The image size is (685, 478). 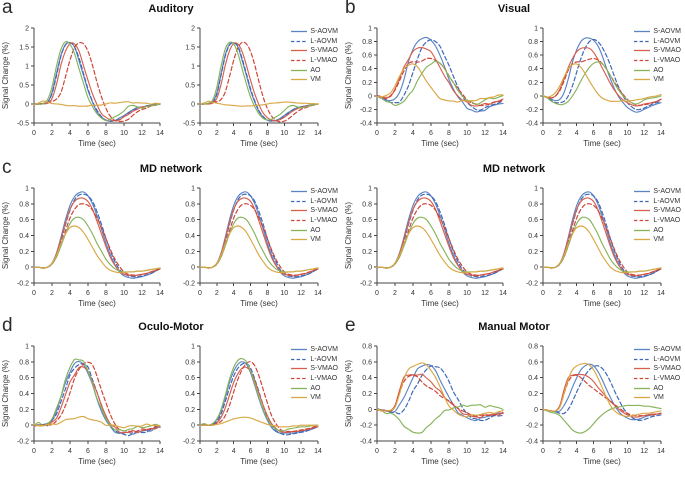 What do you see at coordinates (24, 48) in the screenshot?
I see `y-tick-label: 1.5` at bounding box center [24, 48].